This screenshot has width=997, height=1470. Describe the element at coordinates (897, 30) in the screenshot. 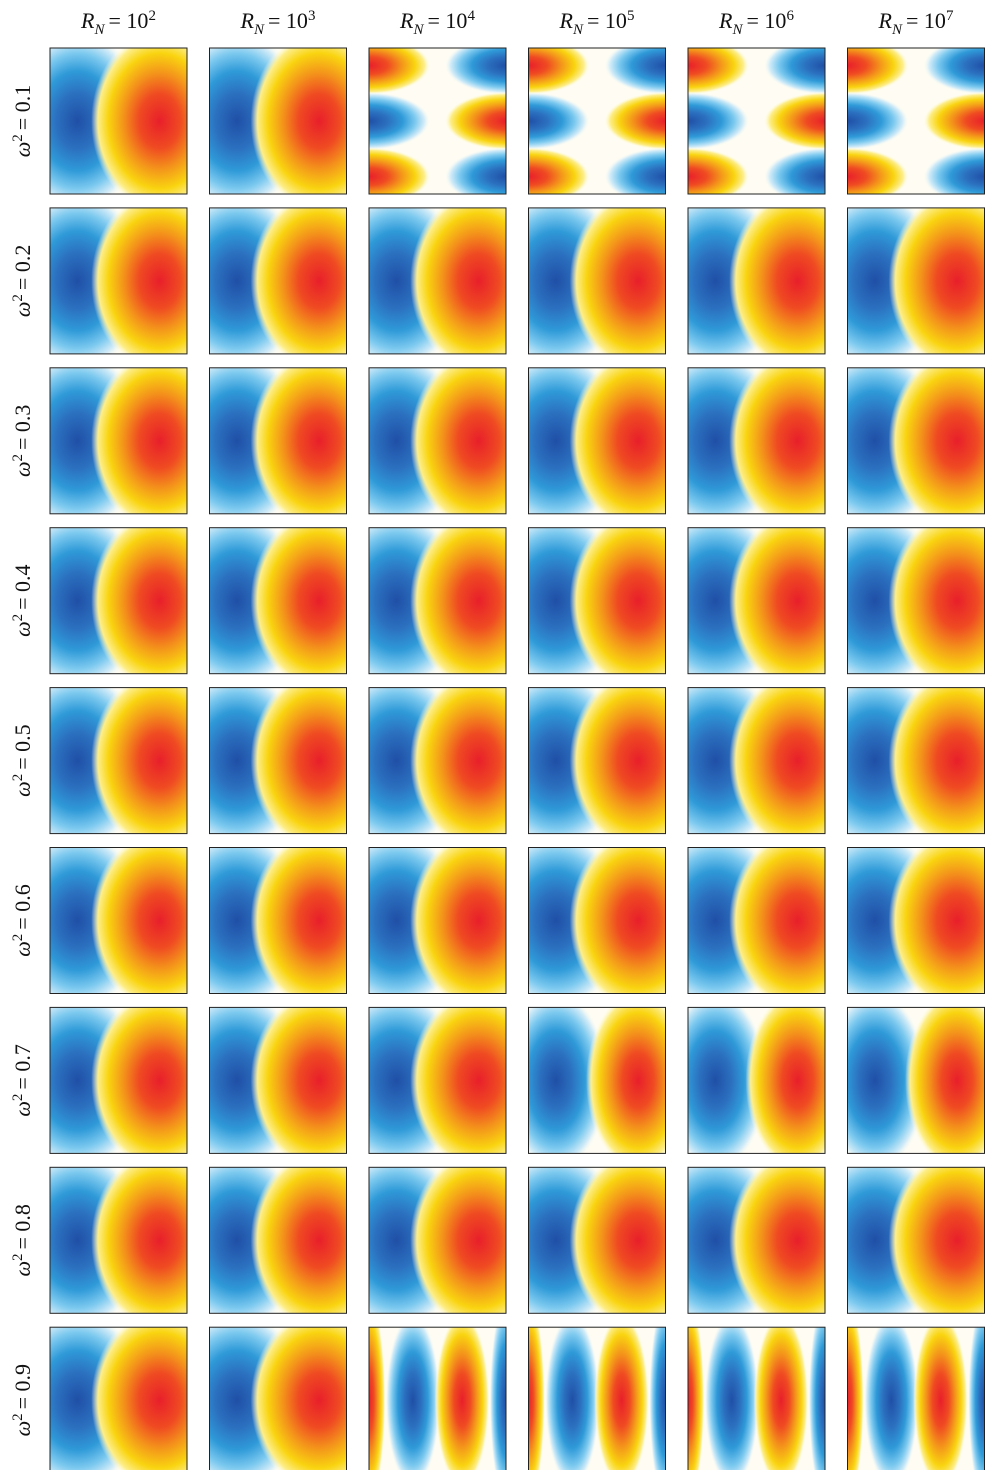

I see `subscript: N` at that location.